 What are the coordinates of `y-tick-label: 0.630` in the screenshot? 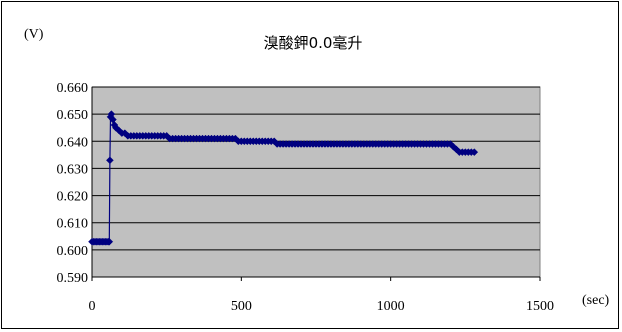 It's located at (73, 169).